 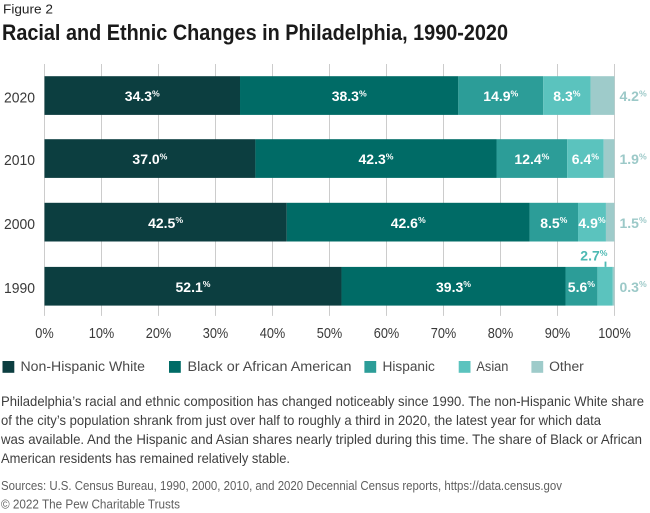 What do you see at coordinates (349, 96) in the screenshot?
I see `svg-text: 38.3%` at bounding box center [349, 96].